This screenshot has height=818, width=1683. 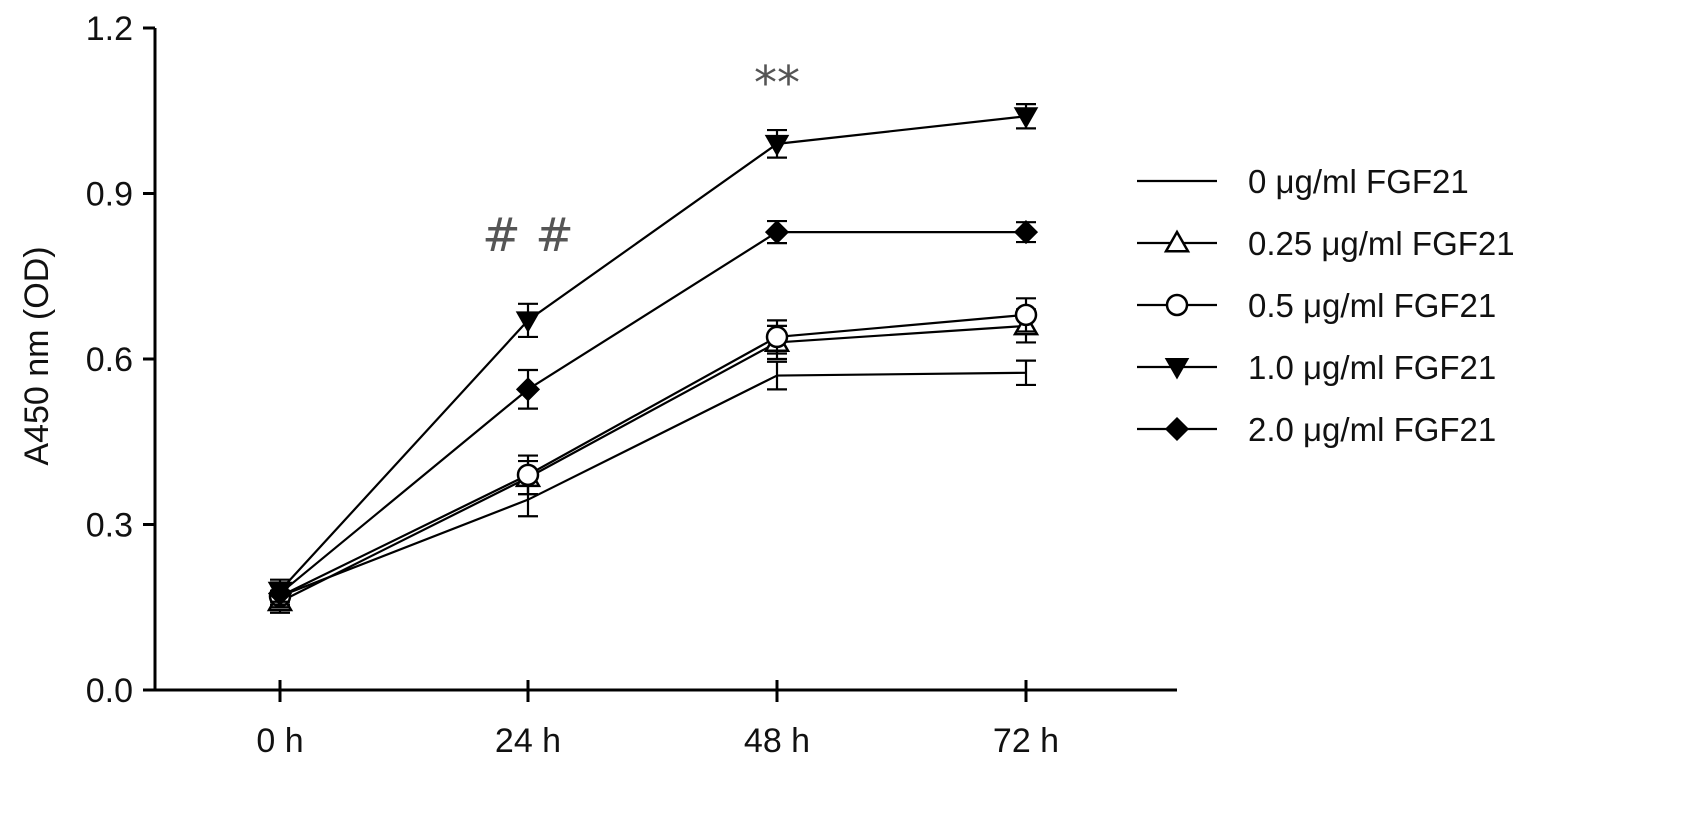 What do you see at coordinates (109, 195) in the screenshot?
I see `y-tick-label: 0.9` at bounding box center [109, 195].